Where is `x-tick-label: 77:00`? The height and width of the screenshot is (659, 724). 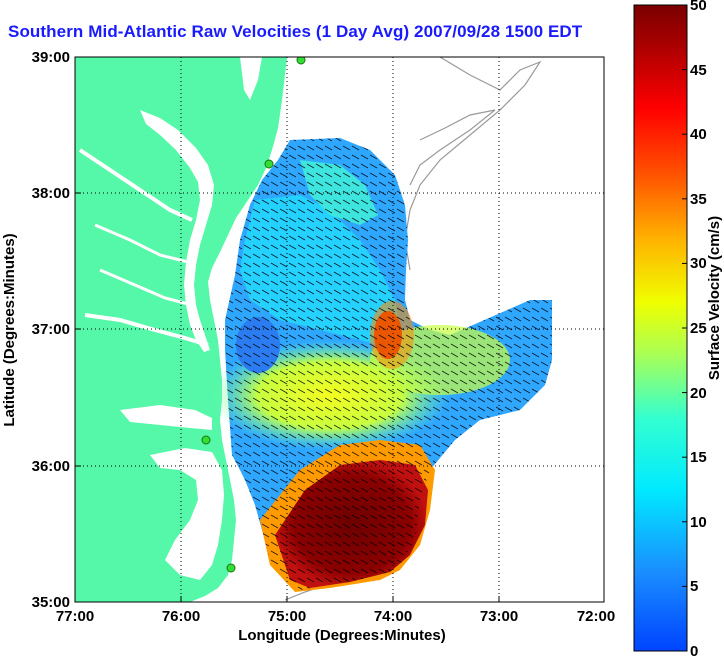
x-tick-label: 77:00 is located at coordinates (75, 616).